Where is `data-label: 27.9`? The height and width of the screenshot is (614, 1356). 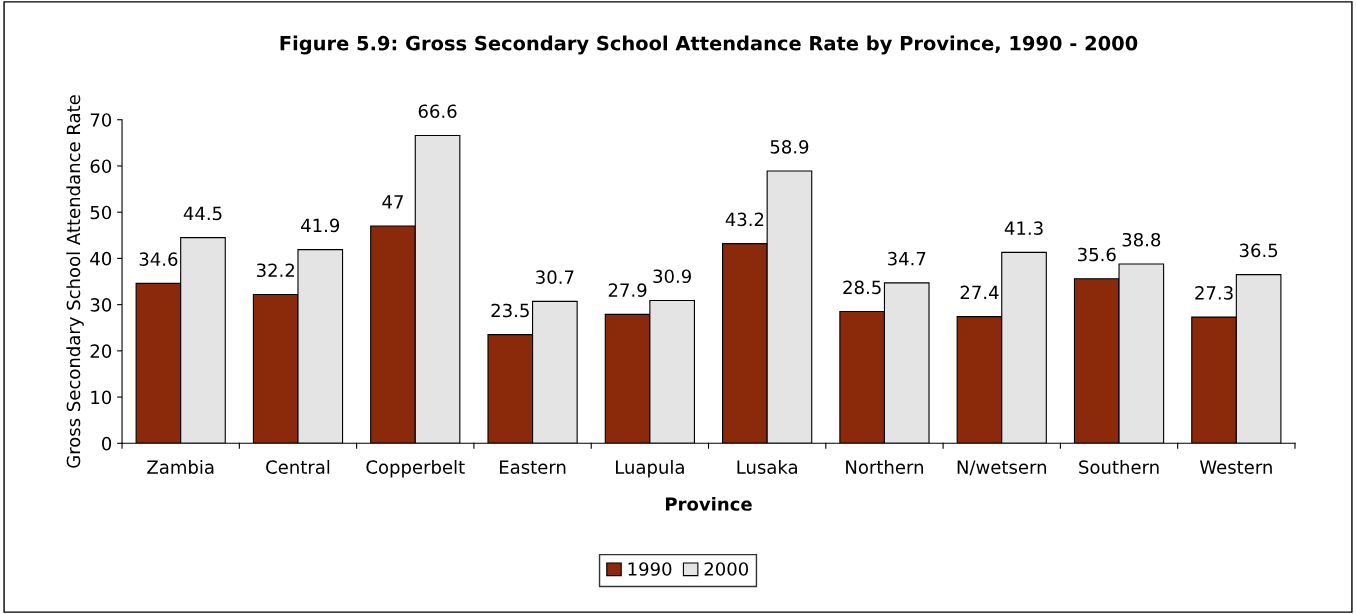
data-label: 27.9 is located at coordinates (627, 290).